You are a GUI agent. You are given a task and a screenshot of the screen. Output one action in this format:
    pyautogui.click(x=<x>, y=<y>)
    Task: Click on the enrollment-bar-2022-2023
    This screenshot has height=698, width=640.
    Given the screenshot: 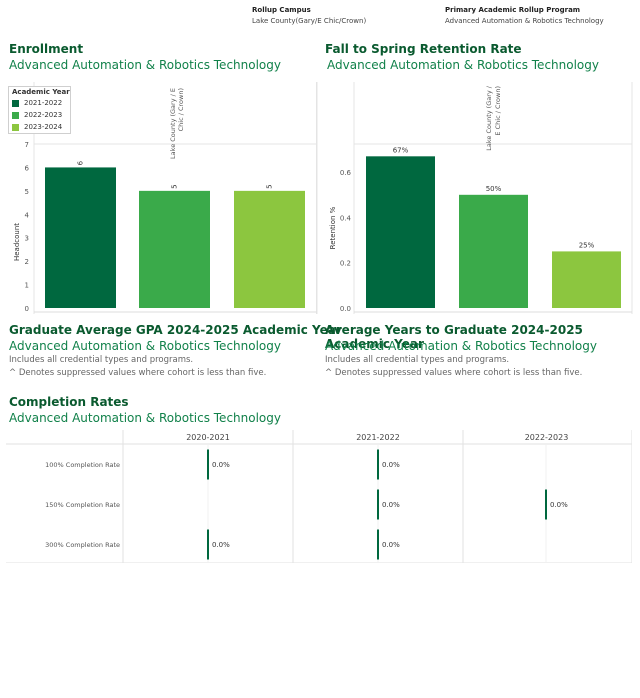 What is the action you would take?
    pyautogui.click(x=174, y=249)
    